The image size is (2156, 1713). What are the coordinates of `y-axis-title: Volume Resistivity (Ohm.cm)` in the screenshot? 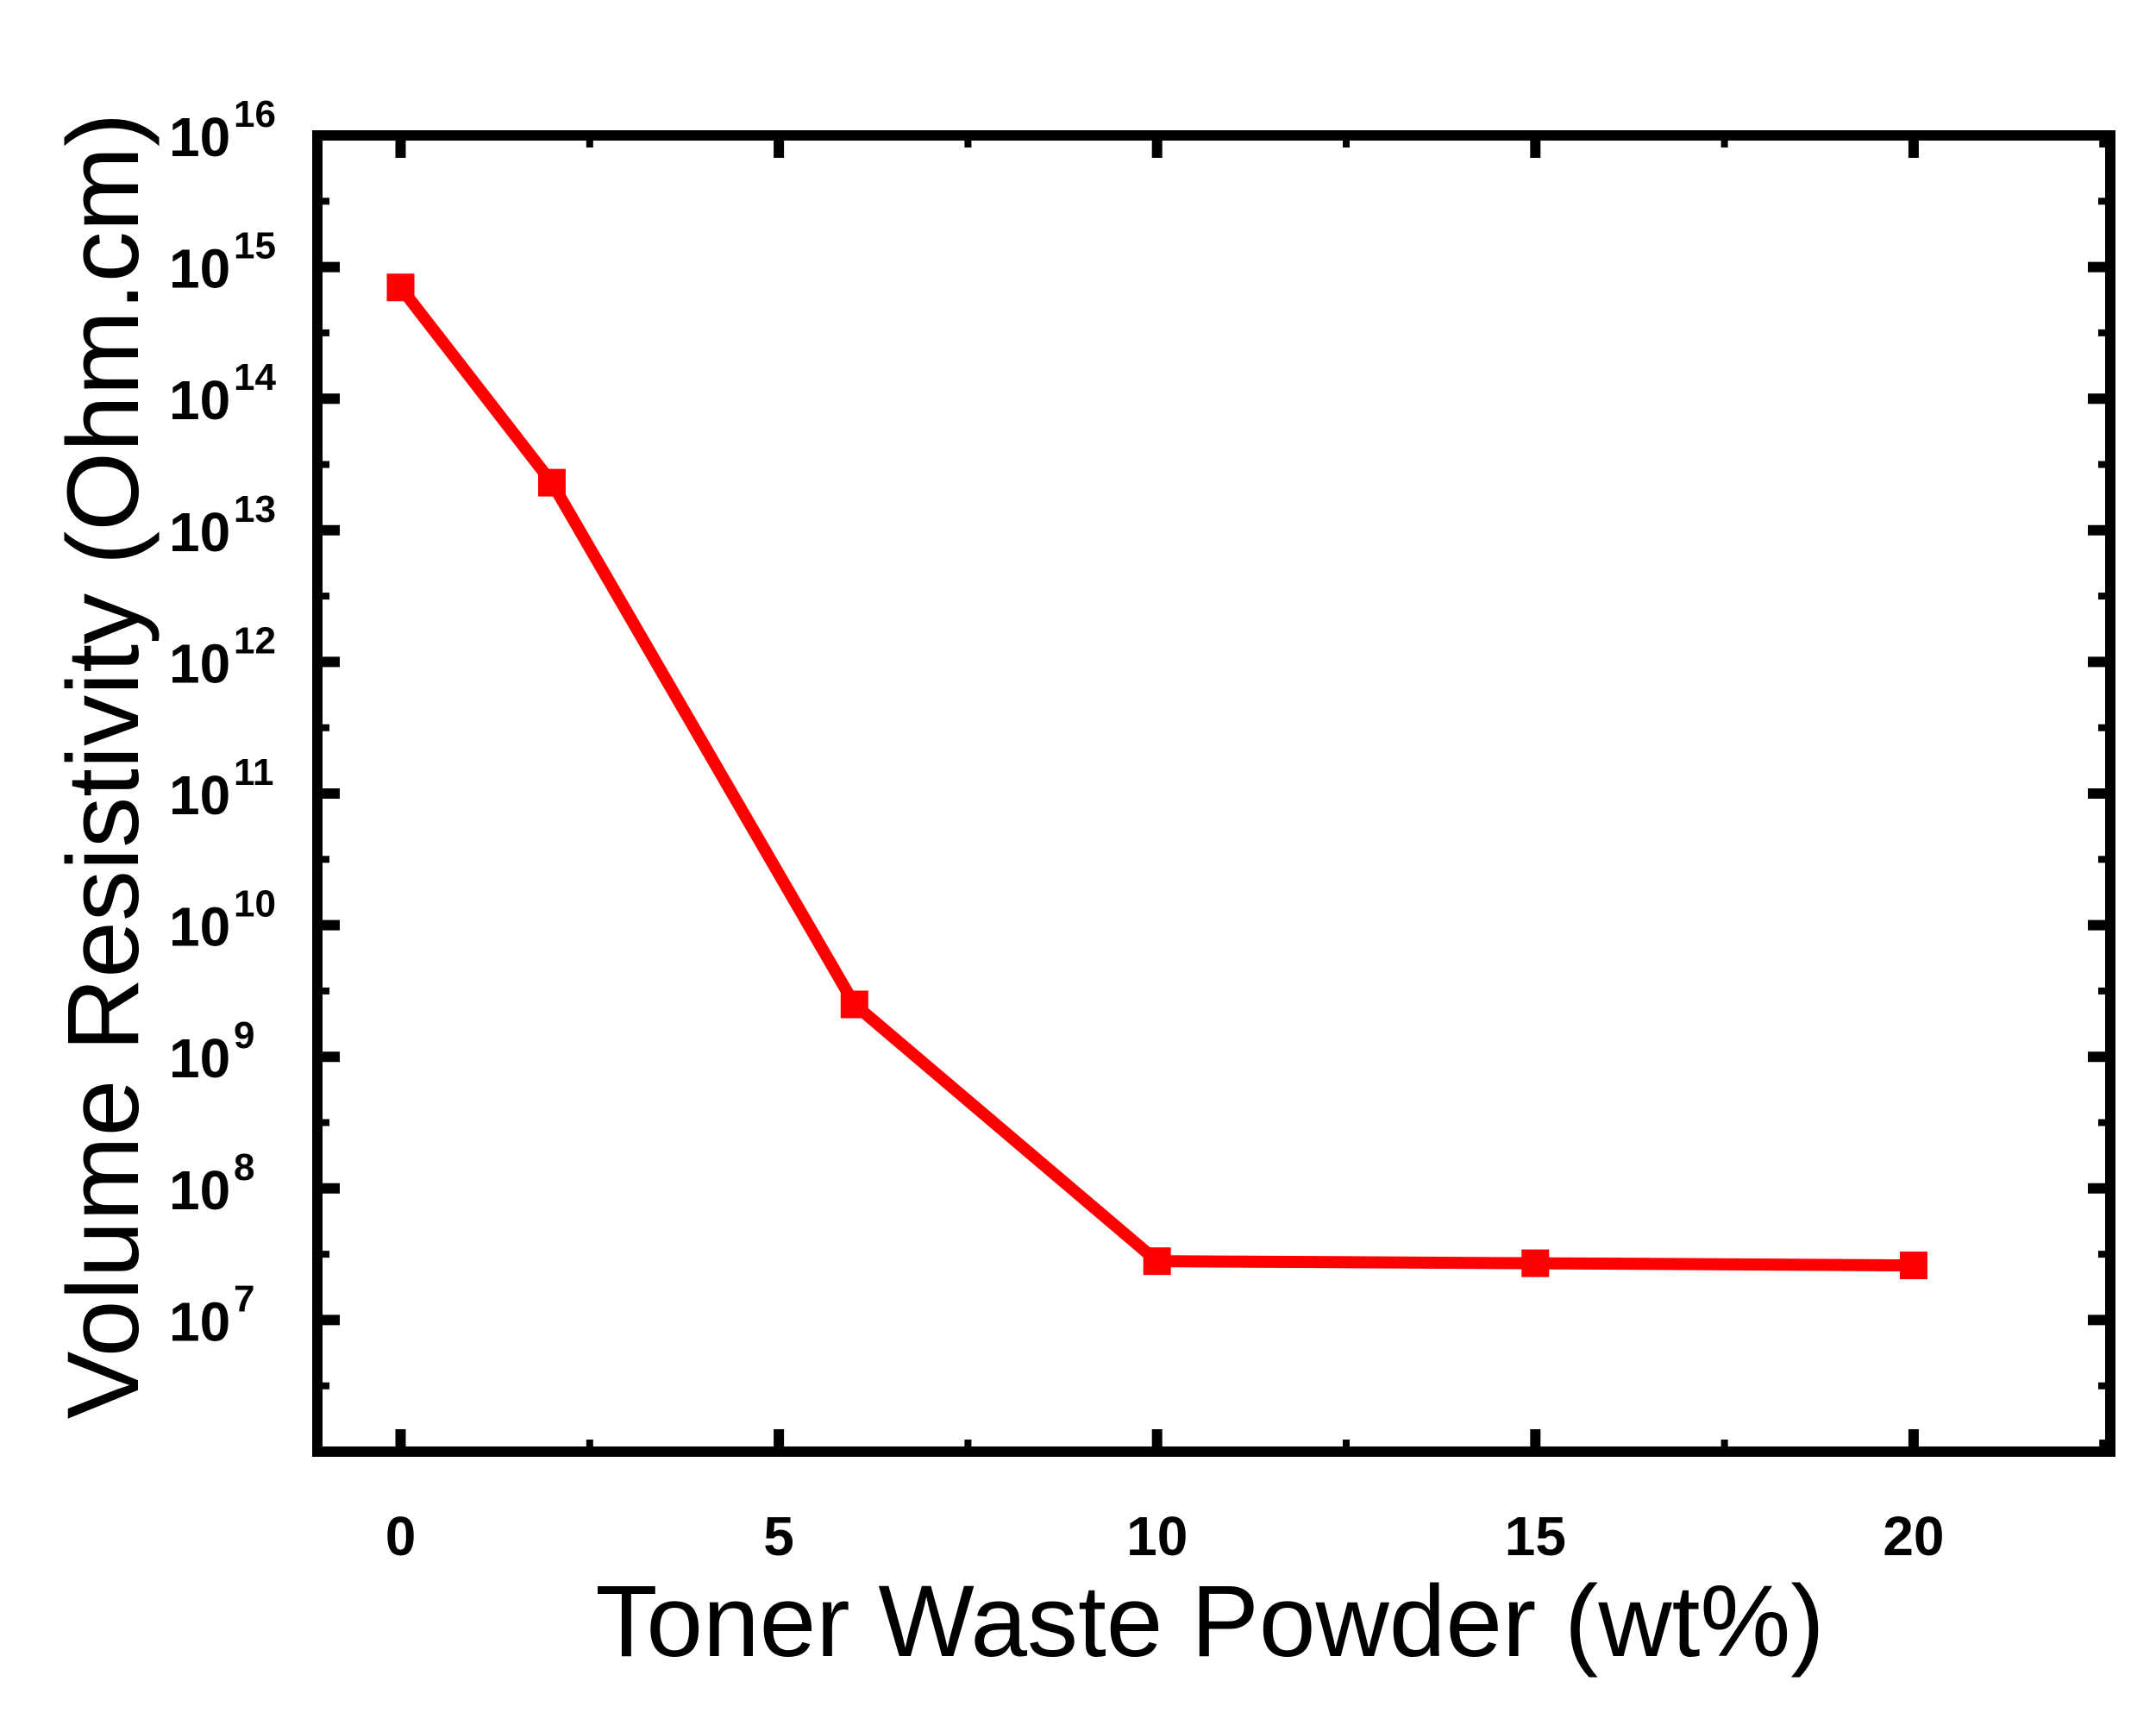 It's located at (103, 766).